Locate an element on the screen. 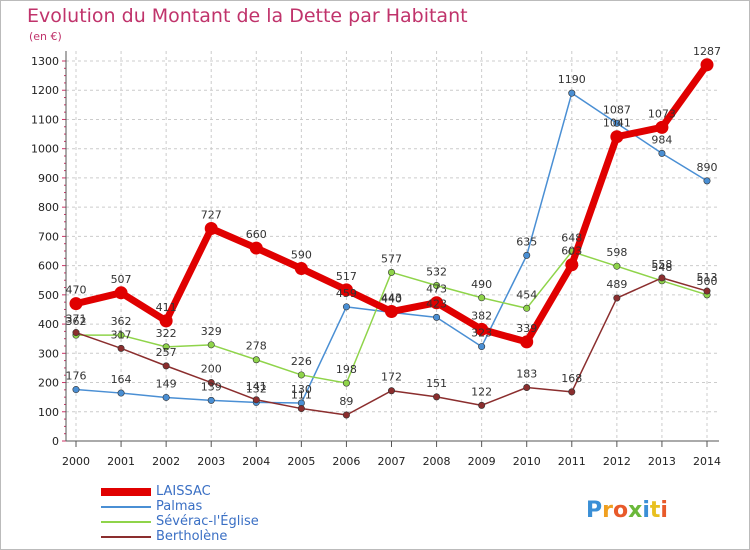  data-label: 122 is located at coordinates (481, 391).